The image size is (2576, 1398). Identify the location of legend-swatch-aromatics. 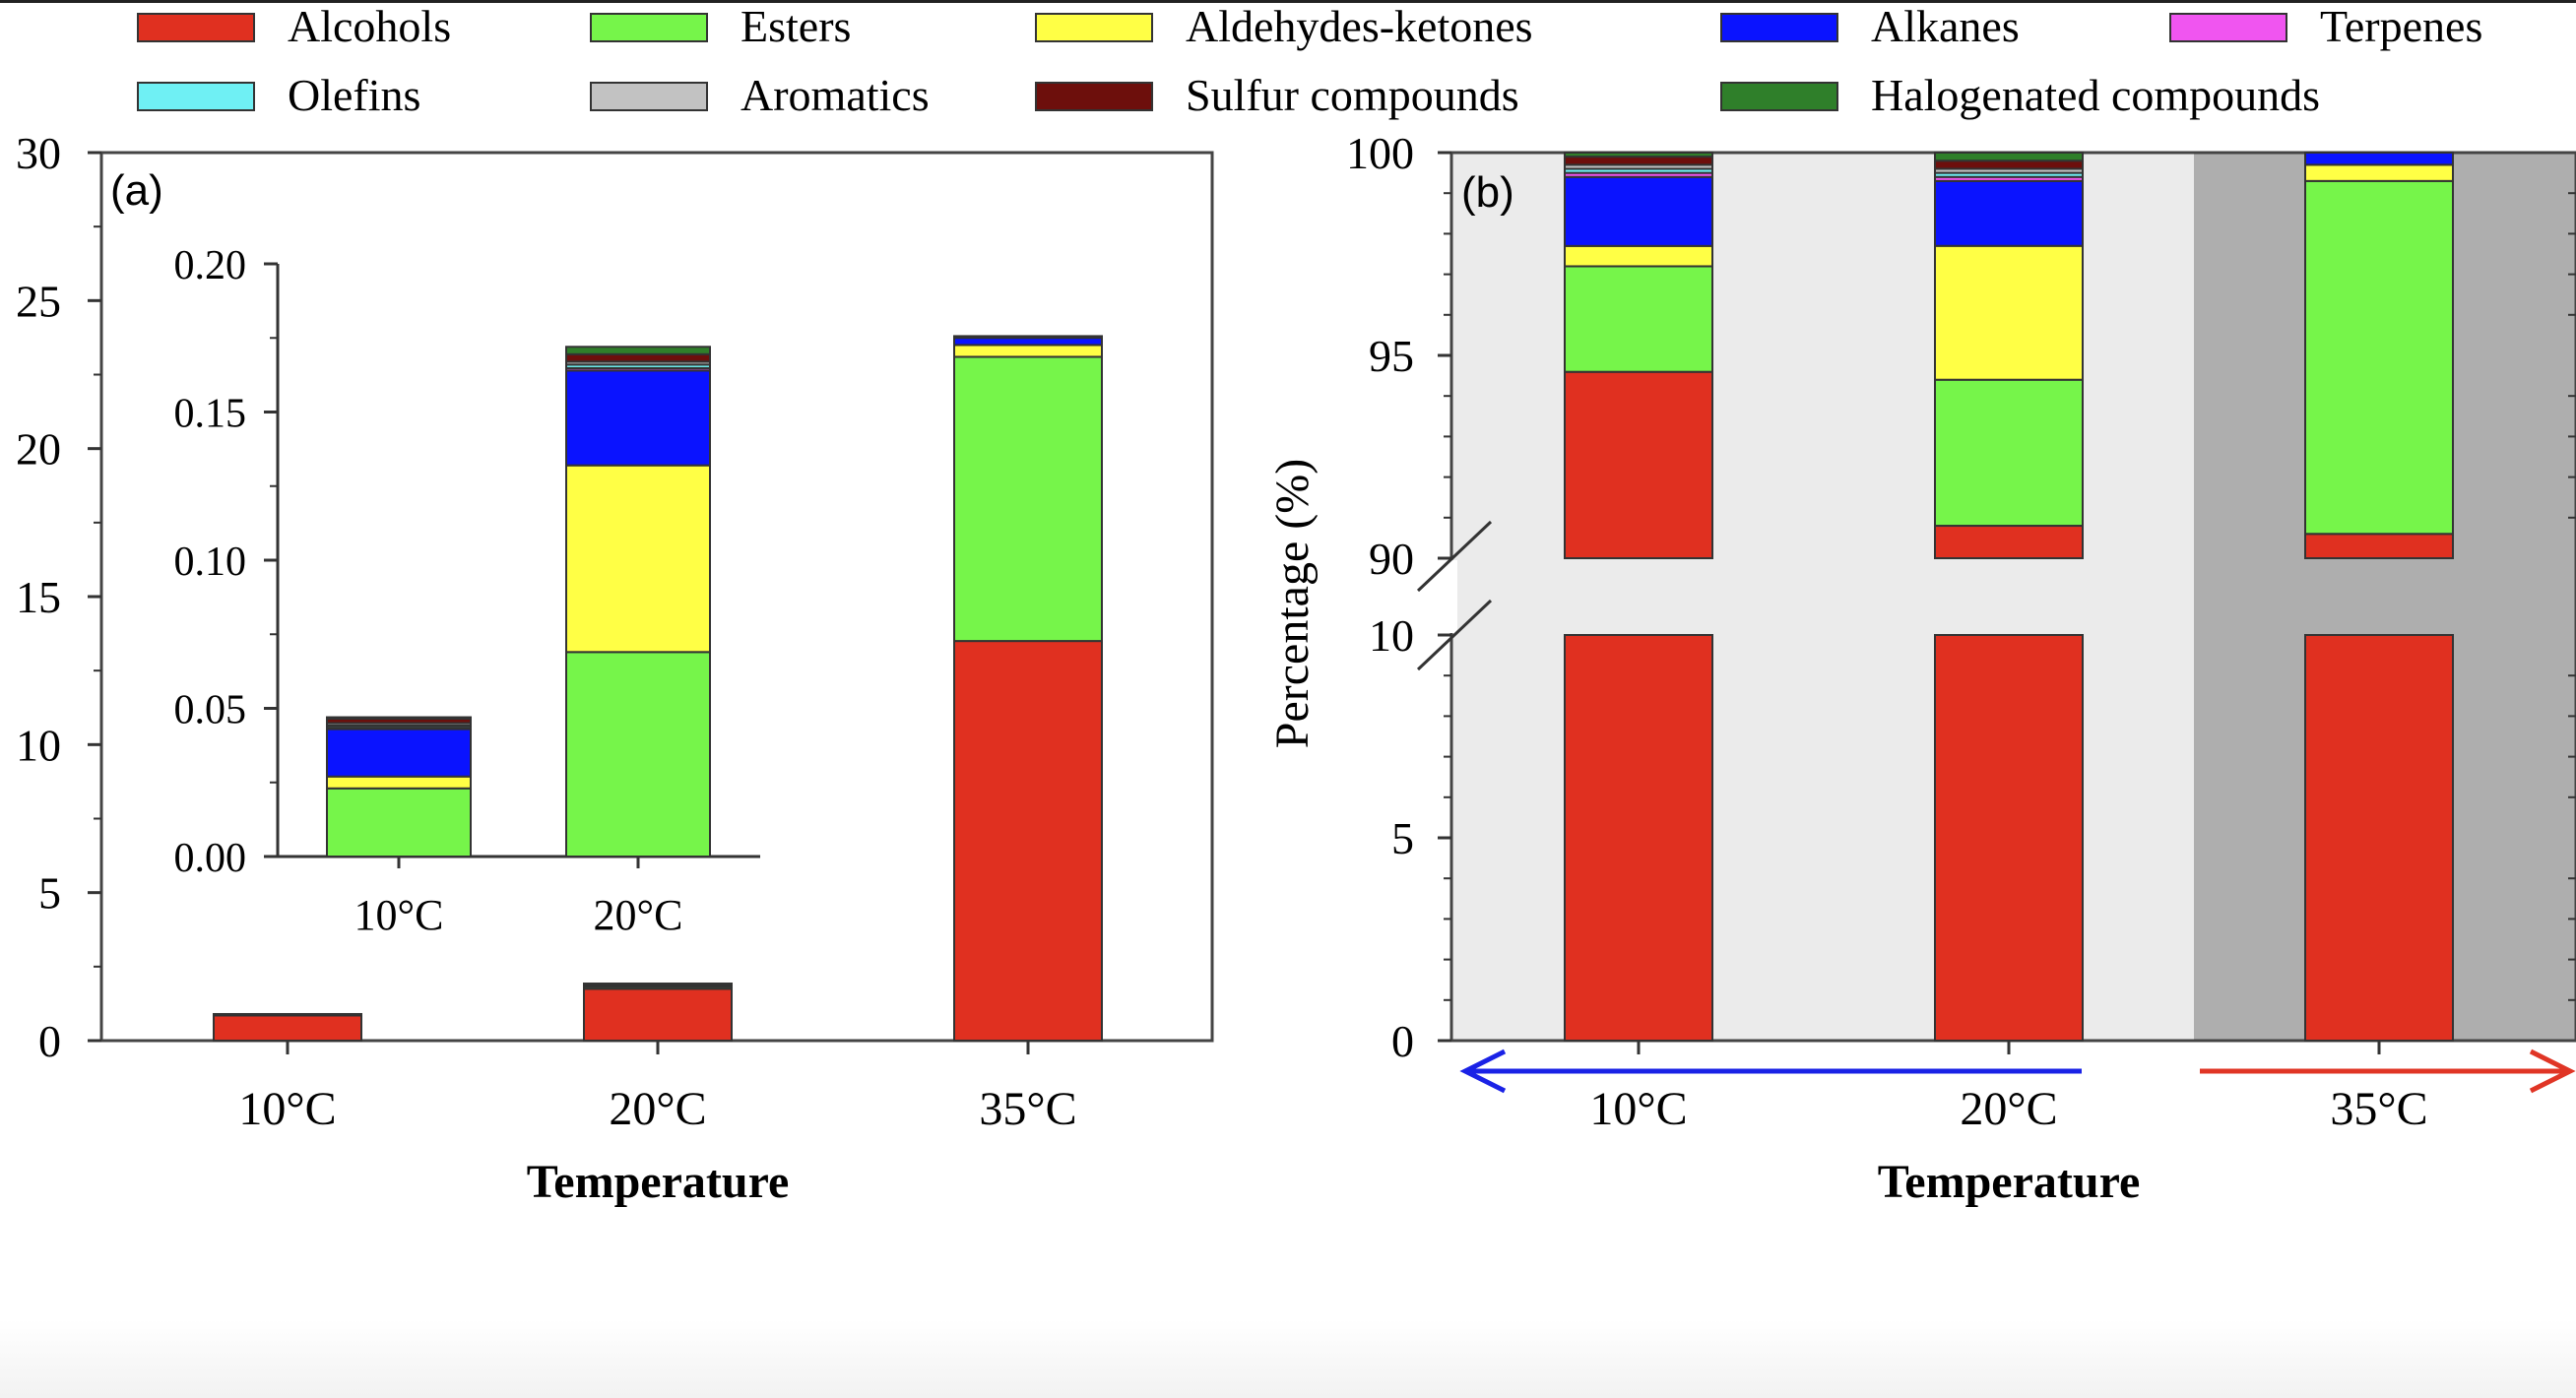
(649, 96).